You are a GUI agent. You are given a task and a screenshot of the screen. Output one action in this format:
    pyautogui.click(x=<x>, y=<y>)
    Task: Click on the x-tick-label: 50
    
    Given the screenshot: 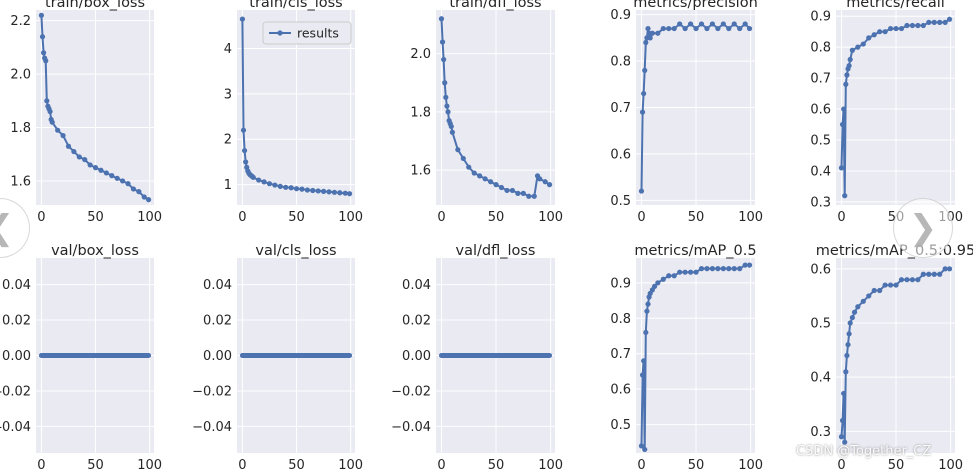 What is the action you would take?
    pyautogui.click(x=296, y=464)
    